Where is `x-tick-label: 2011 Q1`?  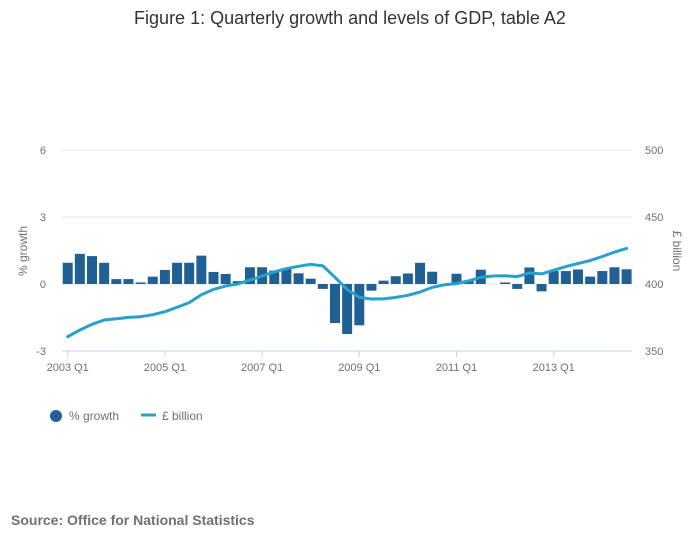
x-tick-label: 2011 Q1 is located at coordinates (456, 368).